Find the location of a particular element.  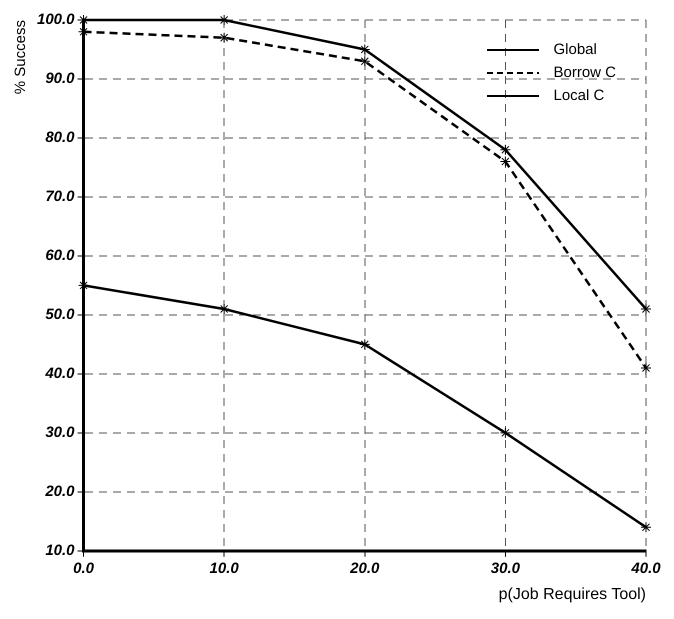

y-tick-label: 10.0 is located at coordinates (60, 550).